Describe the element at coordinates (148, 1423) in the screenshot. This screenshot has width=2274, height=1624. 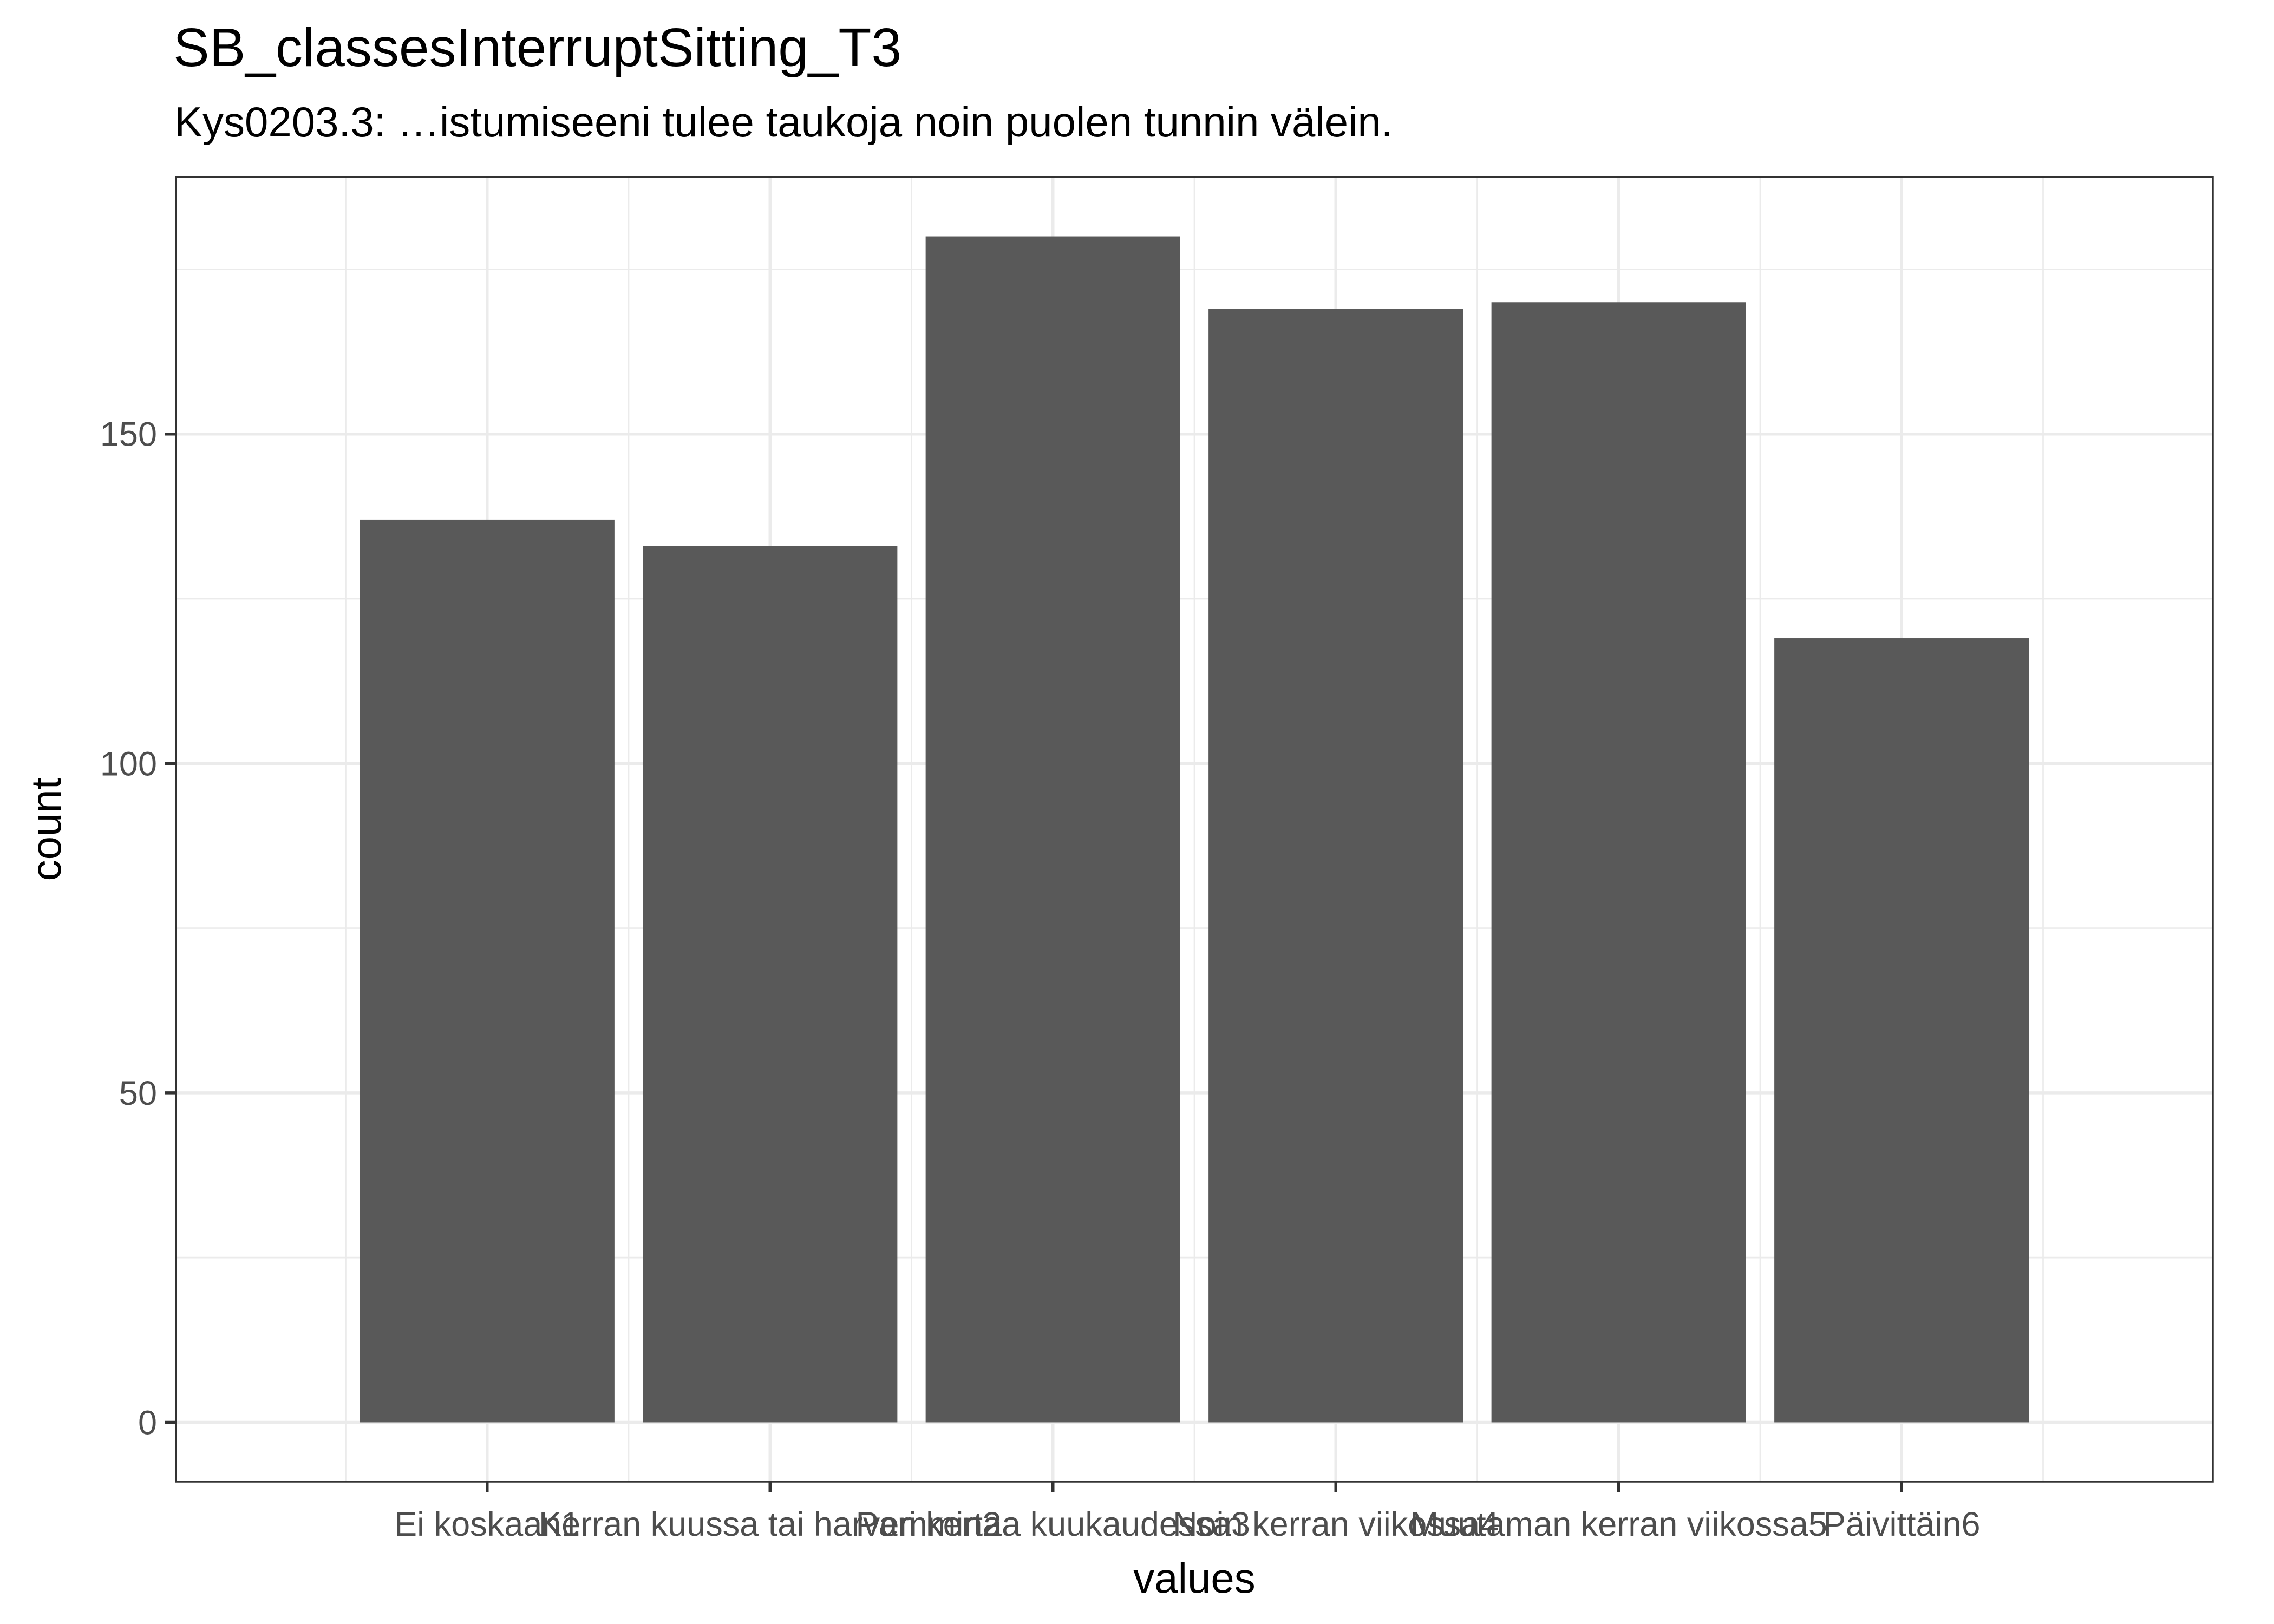
I see `y-tick-label: 0` at that location.